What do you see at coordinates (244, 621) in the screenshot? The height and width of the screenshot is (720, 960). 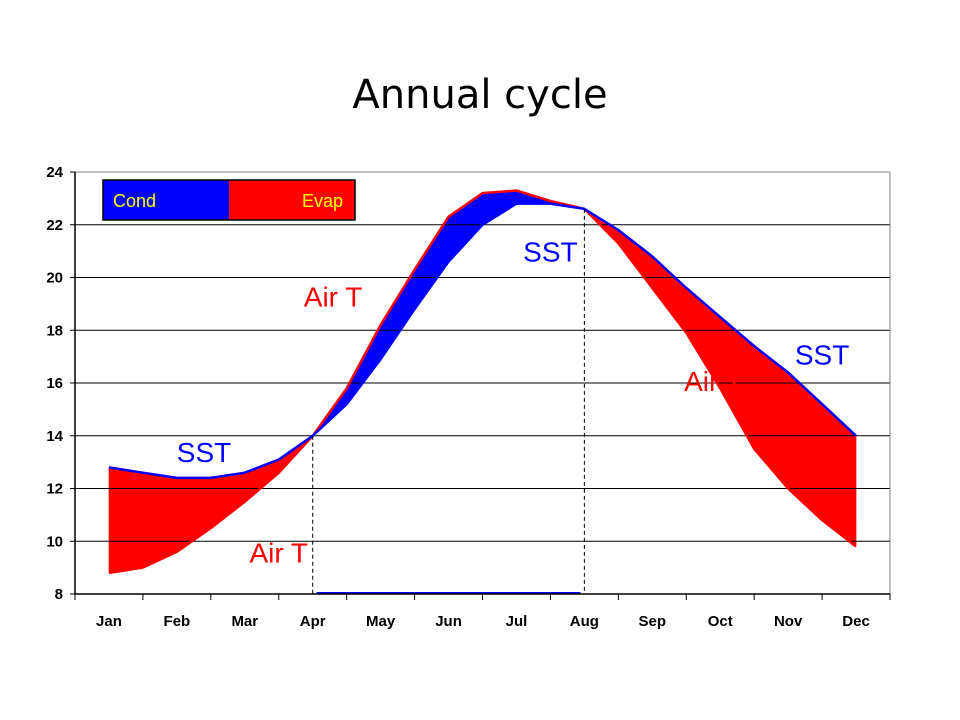 I see `x-tick-label: Mar` at bounding box center [244, 621].